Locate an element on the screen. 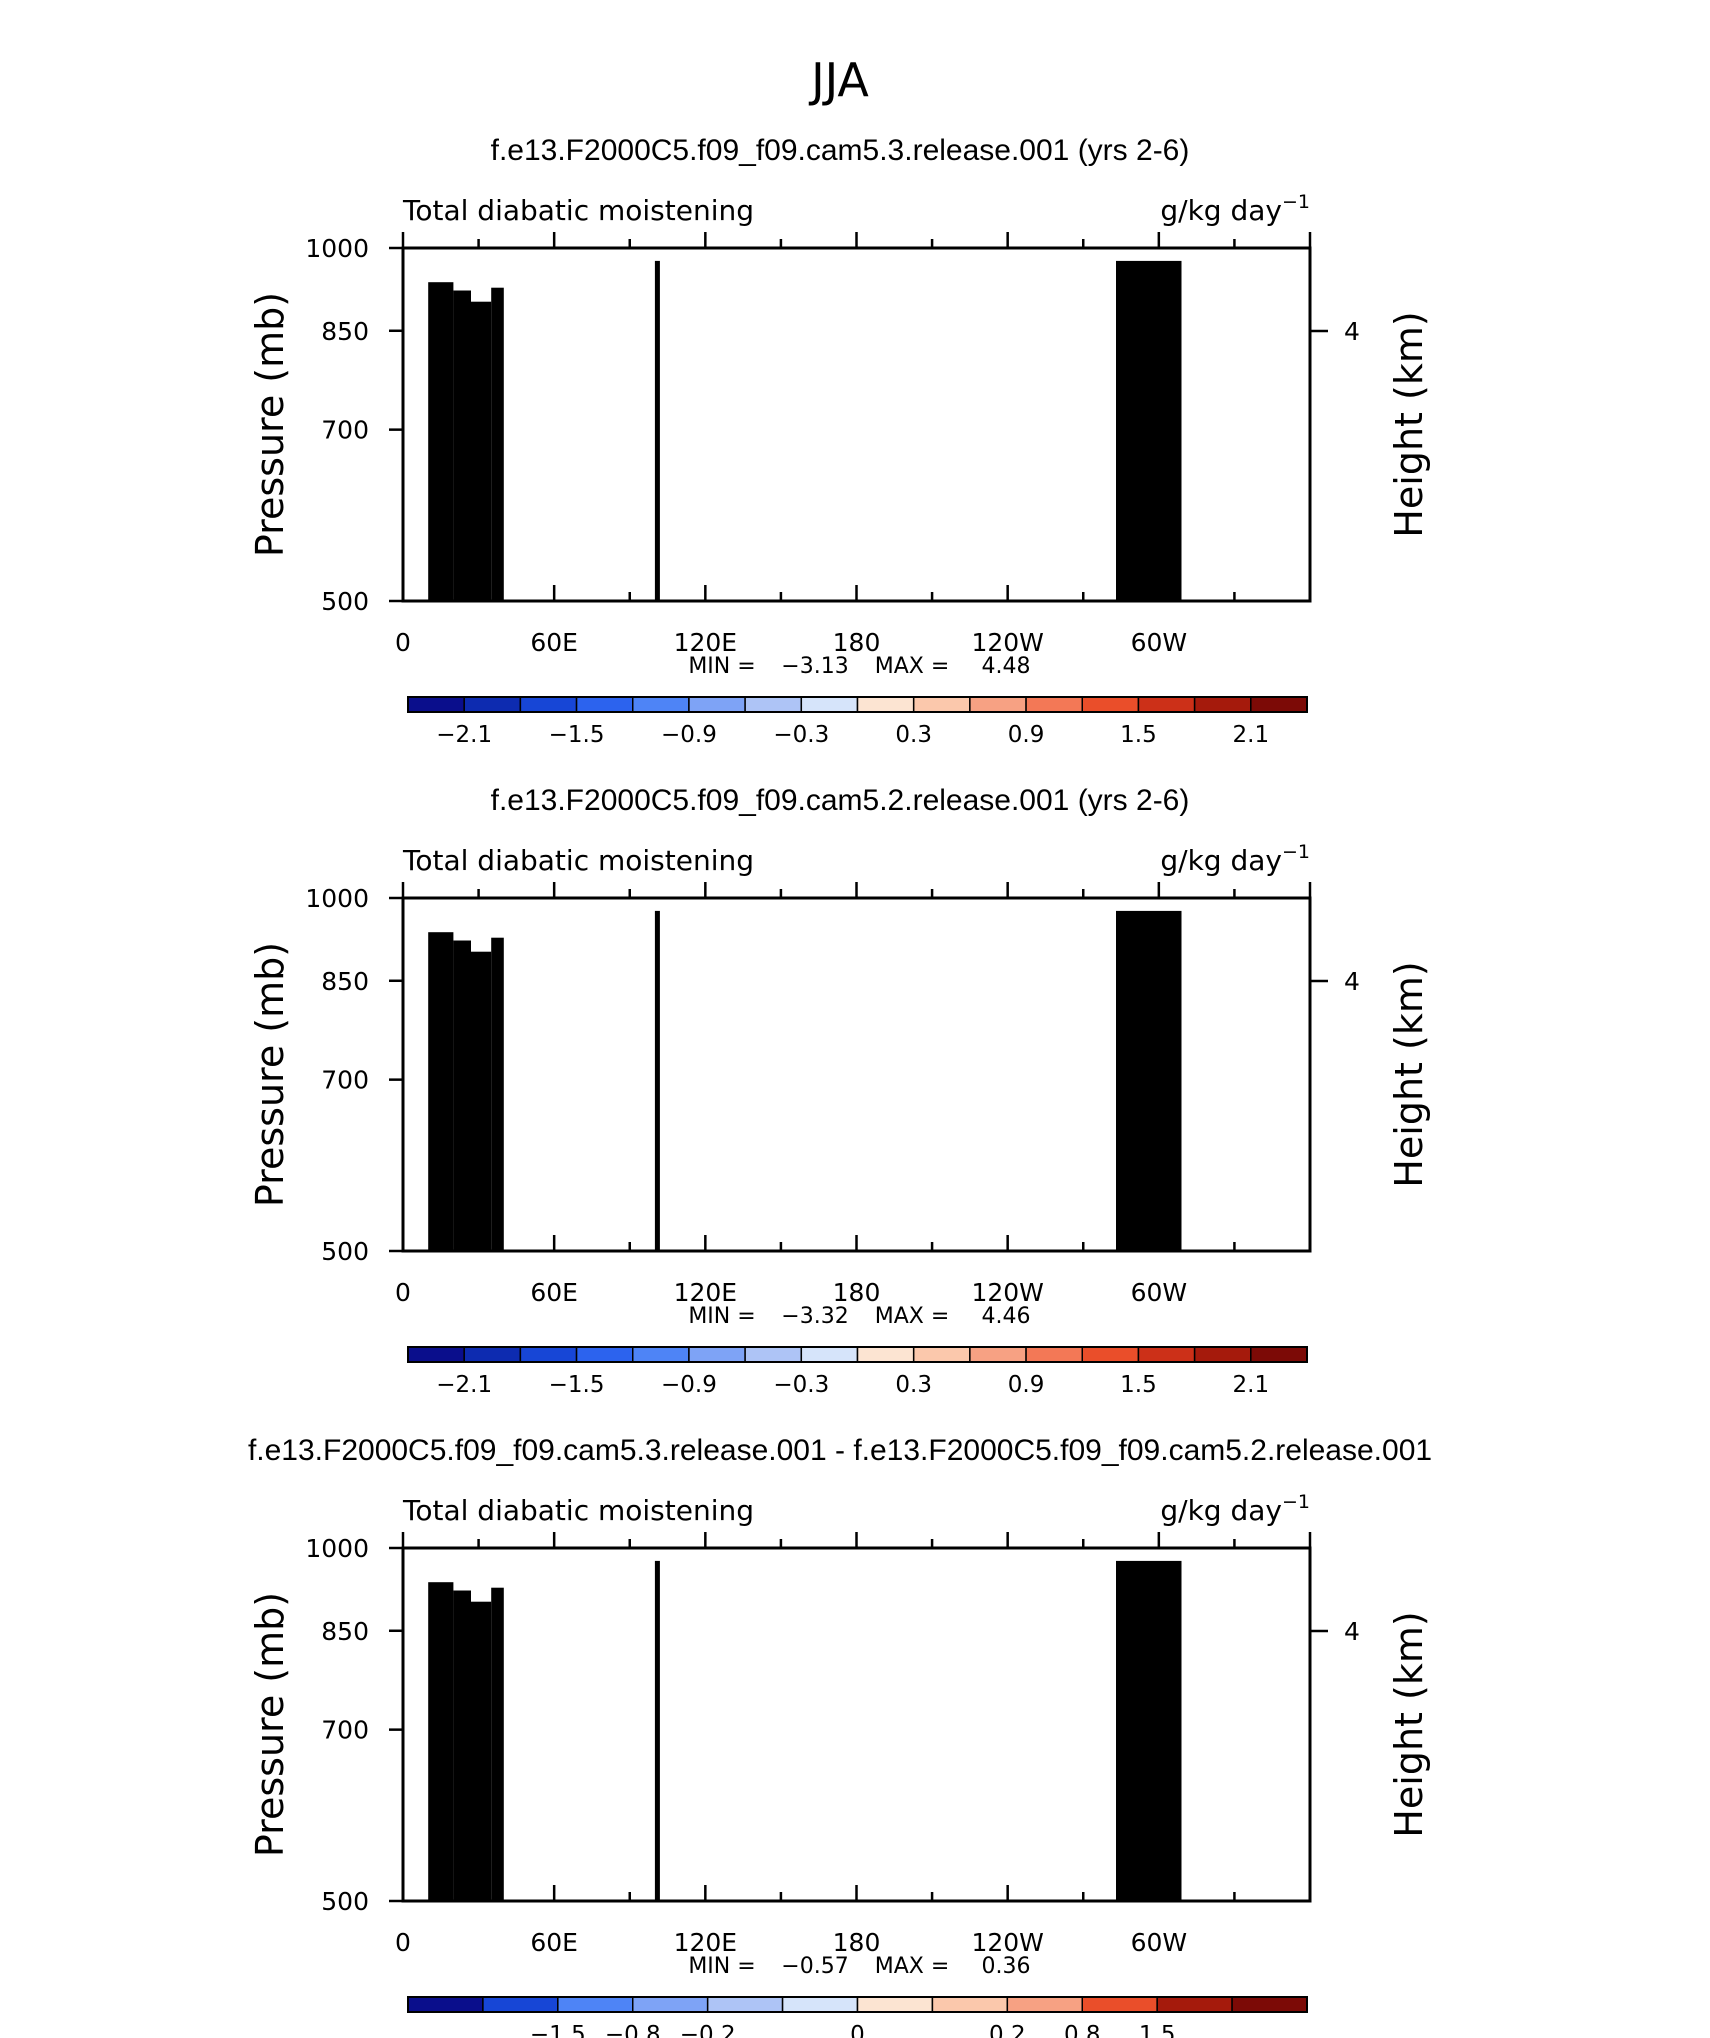 This screenshot has height=2038, width=1710. units-exponent: −1 is located at coordinates (1296, 202).